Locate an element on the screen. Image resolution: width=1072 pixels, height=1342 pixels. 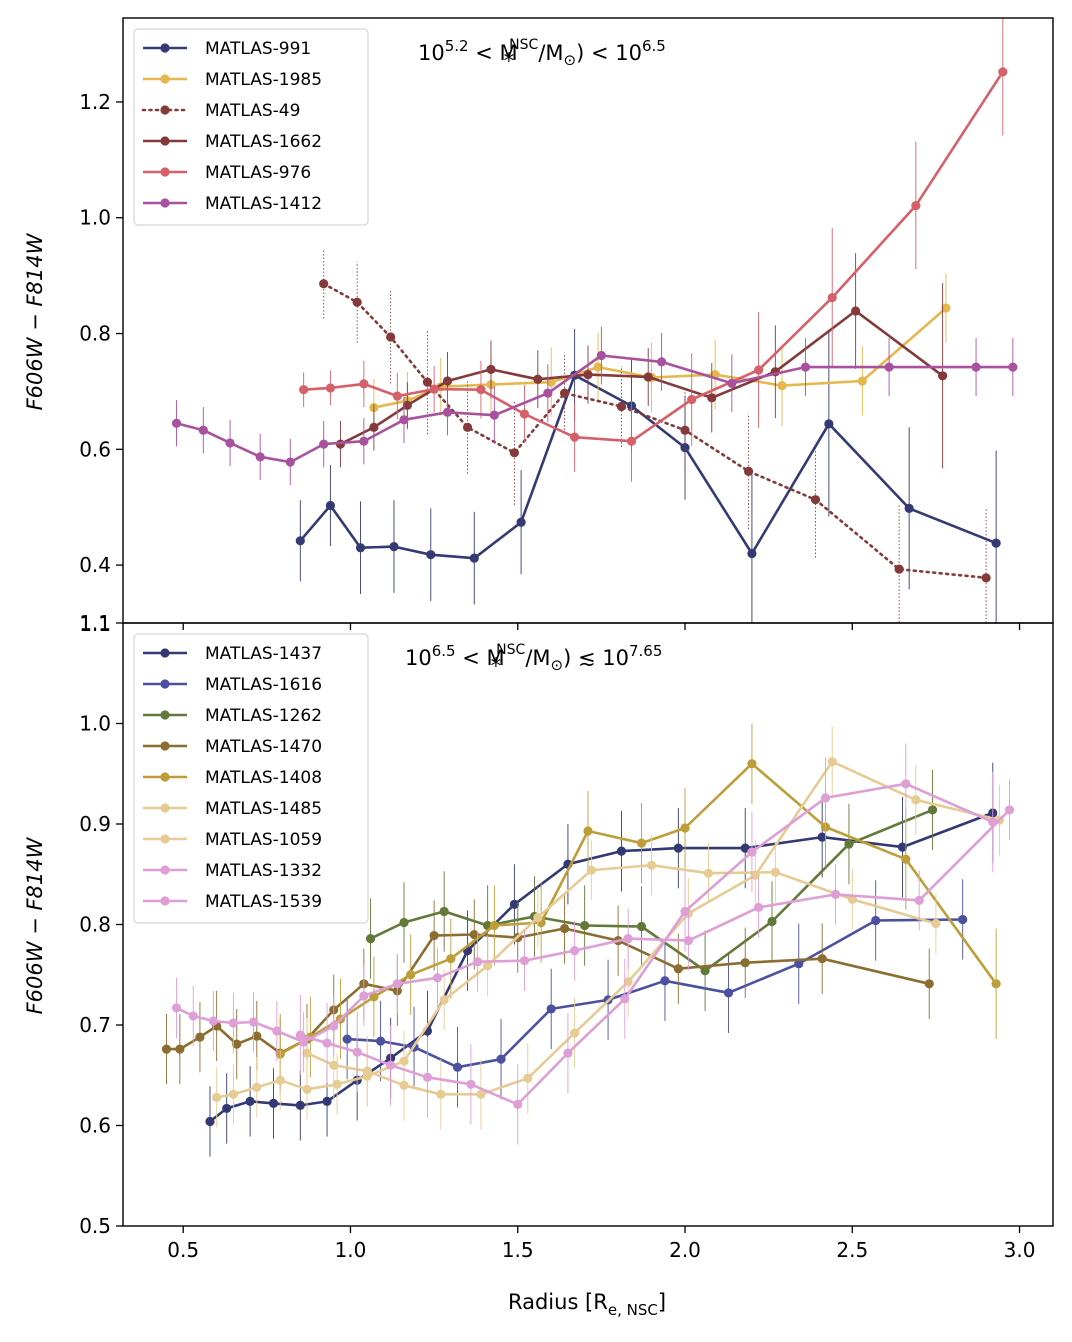
annot-nsc-superscript: NSC is located at coordinates (523, 45).